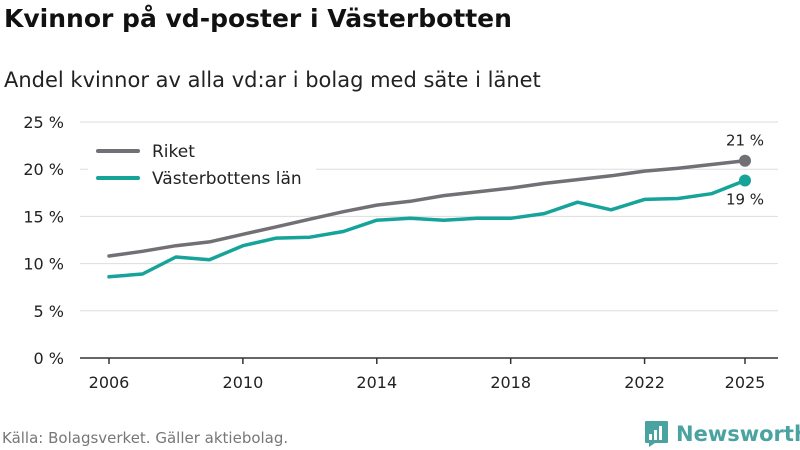 The height and width of the screenshot is (450, 800). Describe the element at coordinates (43, 169) in the screenshot. I see `y-tick-label: 20 %` at that location.